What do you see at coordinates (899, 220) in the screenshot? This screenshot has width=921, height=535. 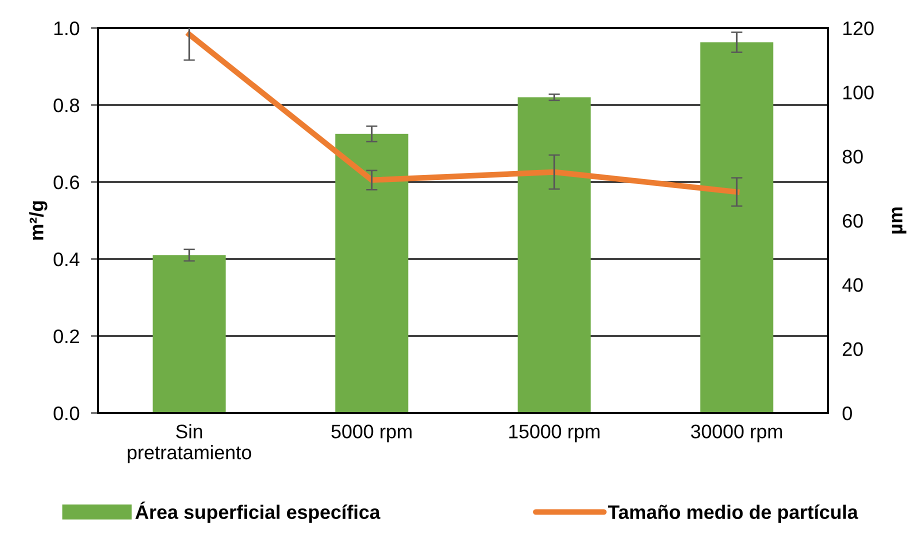 I see `y2-axis-title: µm` at bounding box center [899, 220].